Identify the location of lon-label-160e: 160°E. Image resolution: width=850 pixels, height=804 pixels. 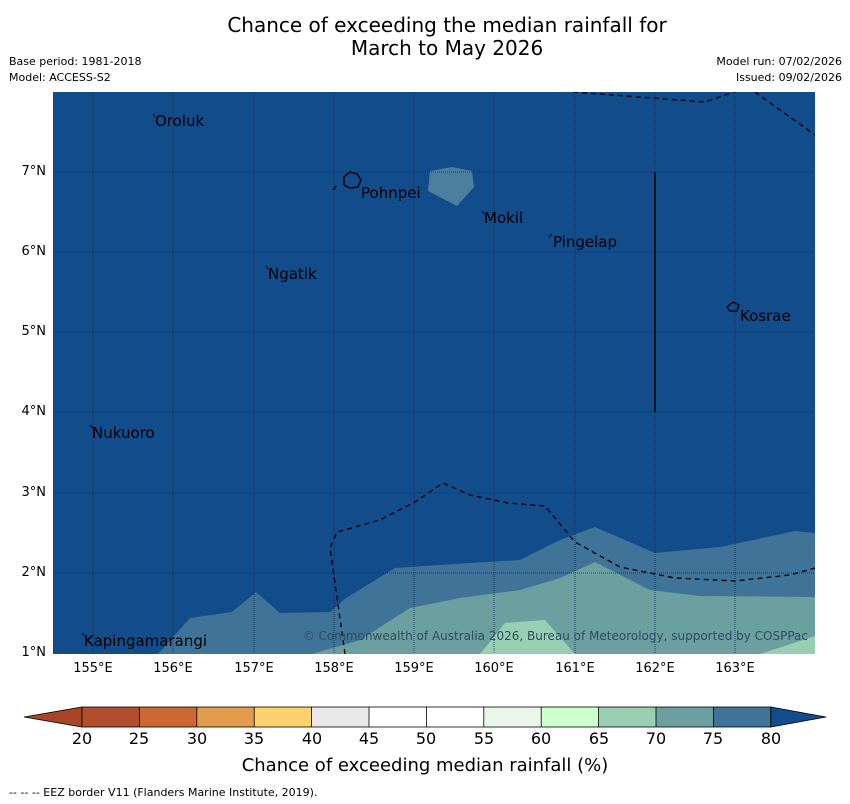
(494, 668).